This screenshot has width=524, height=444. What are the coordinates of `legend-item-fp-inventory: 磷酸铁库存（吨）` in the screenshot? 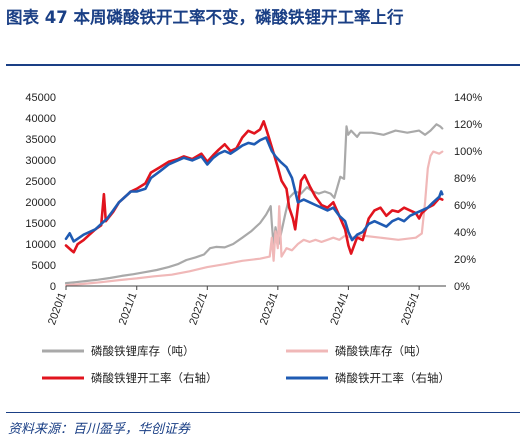 It's located at (356, 351).